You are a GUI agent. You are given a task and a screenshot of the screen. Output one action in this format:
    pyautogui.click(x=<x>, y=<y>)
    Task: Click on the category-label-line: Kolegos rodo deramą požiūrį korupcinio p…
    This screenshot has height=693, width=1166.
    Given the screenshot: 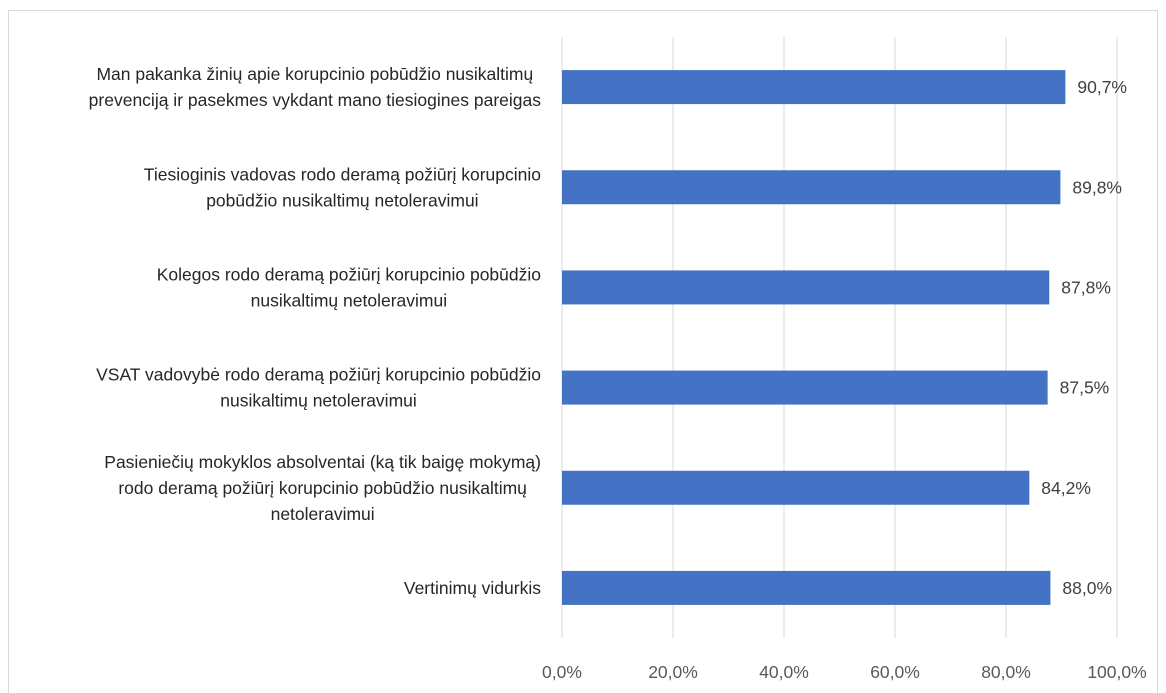 What is the action you would take?
    pyautogui.click(x=349, y=274)
    